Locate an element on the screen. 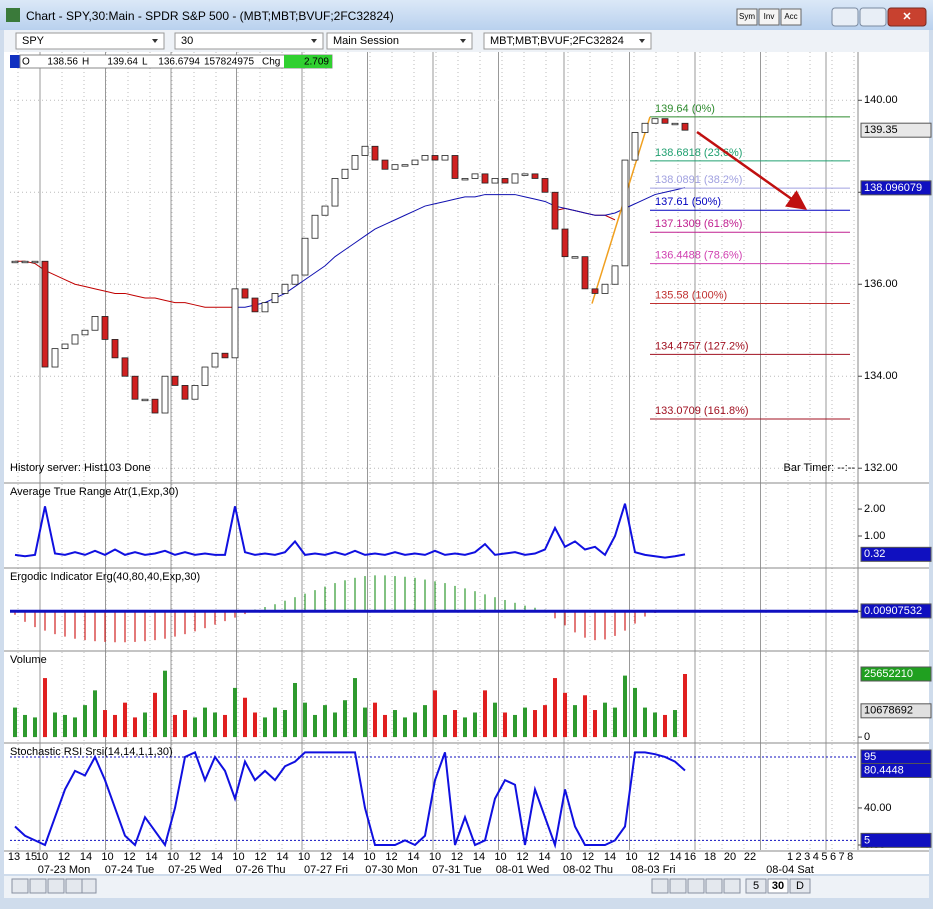 The image size is (933, 914). open-value: 138.56 is located at coordinates (62, 62).